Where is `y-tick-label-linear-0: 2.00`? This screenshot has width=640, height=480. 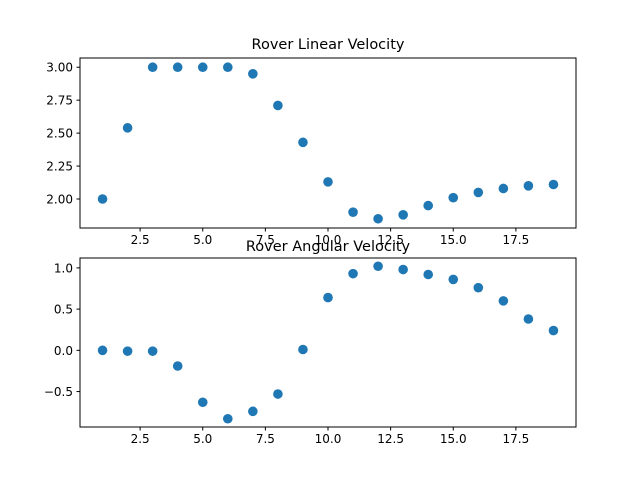 y-tick-label-linear-0: 2.00 is located at coordinates (59, 200).